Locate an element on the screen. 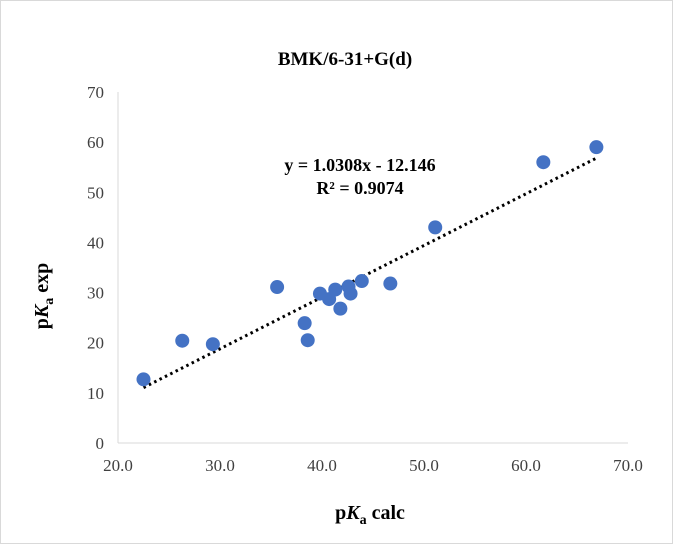 This screenshot has height=549, width=673. y-axis-title-subscript: a is located at coordinates (49, 301).